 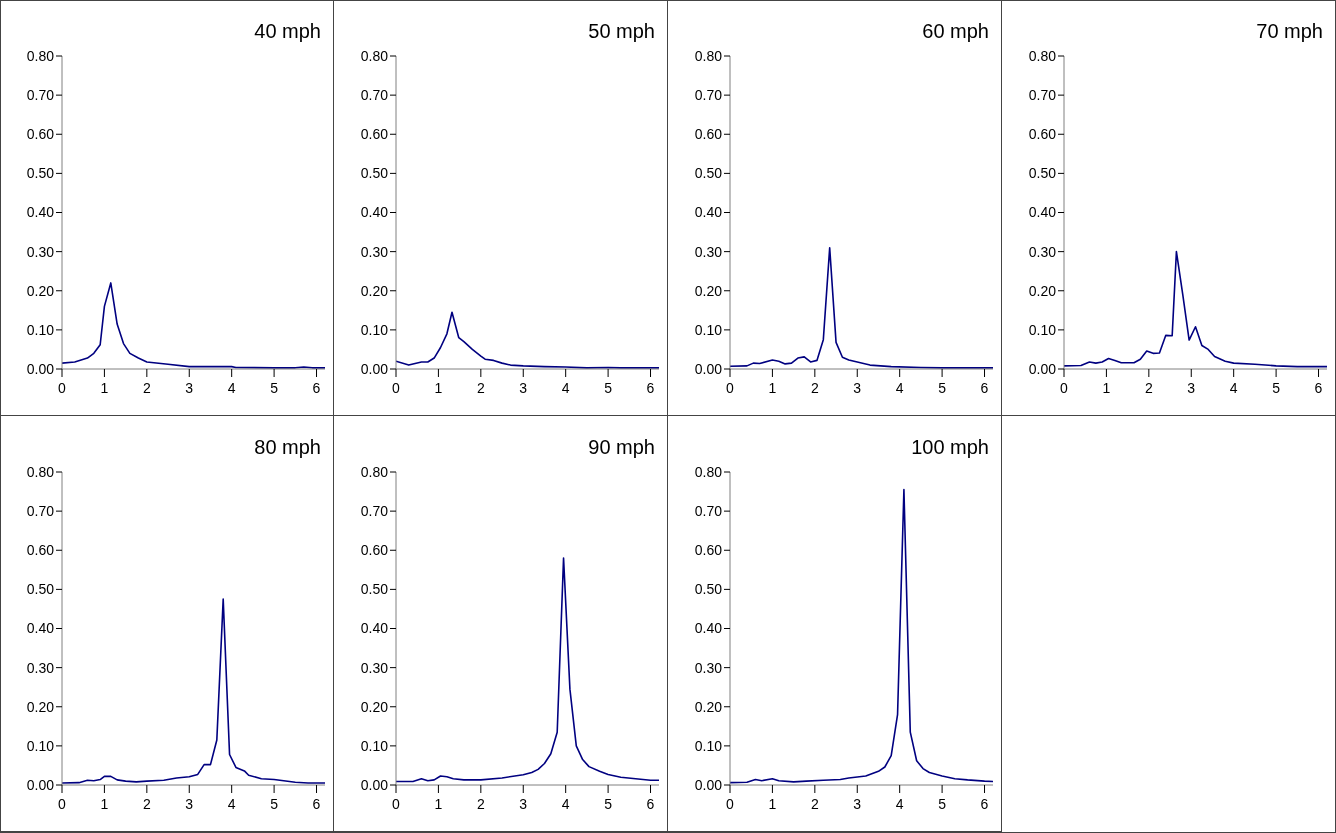 I want to click on chart-title: 60 mph, so click(x=955, y=31).